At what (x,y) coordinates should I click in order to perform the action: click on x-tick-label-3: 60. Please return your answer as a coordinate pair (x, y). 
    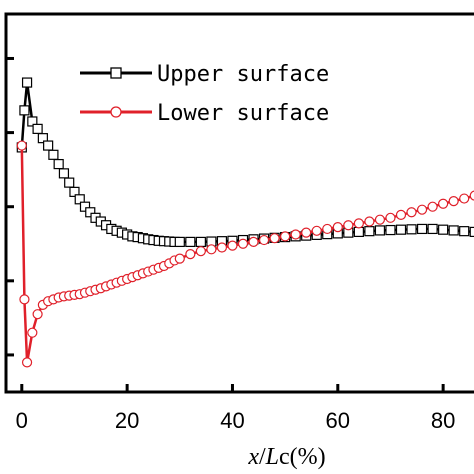
    Looking at the image, I should click on (338, 420).